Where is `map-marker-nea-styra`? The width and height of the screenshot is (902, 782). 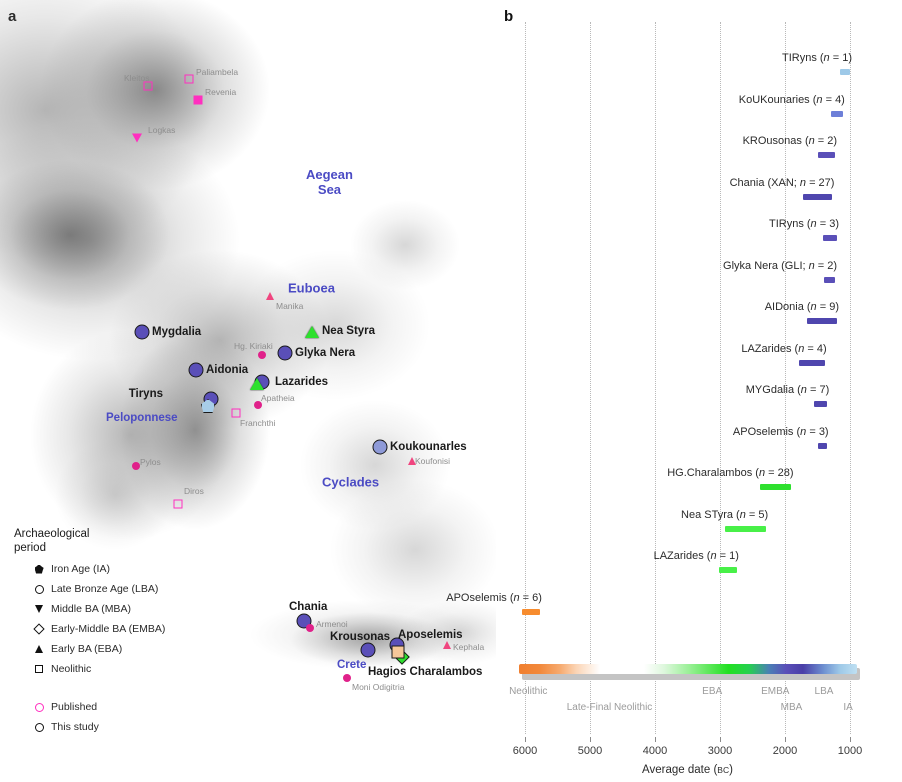 map-marker-nea-styra is located at coordinates (312, 332).